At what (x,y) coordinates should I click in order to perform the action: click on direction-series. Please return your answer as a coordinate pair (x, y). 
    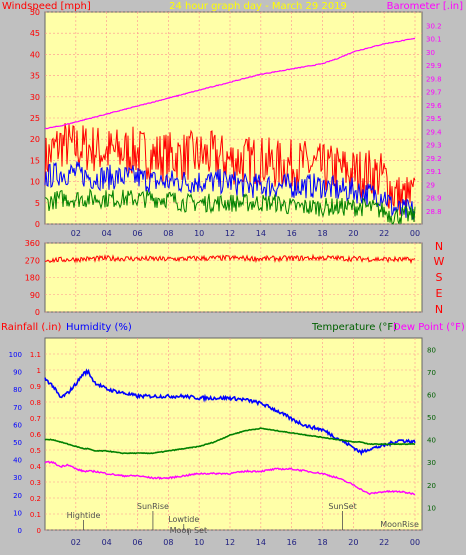
    Looking at the image, I should click on (230, 259).